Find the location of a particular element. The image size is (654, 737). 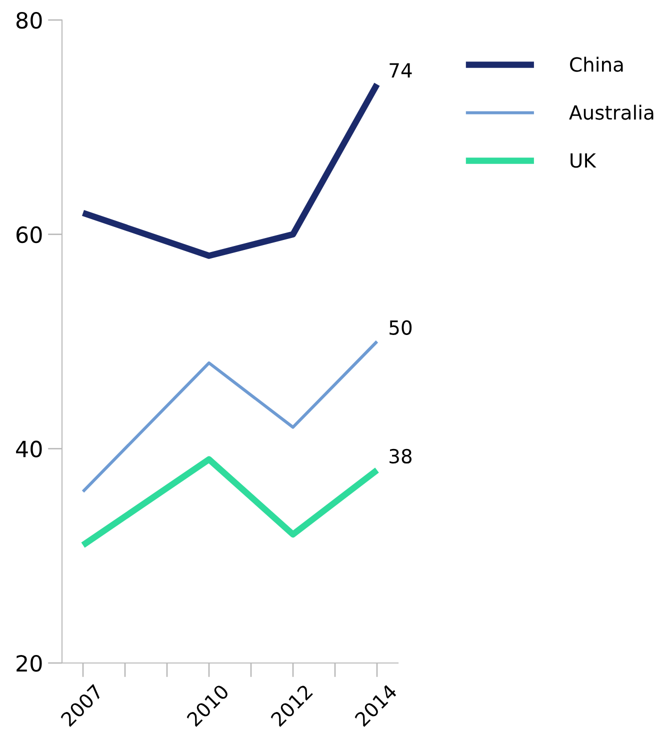

data-label: 38 is located at coordinates (401, 456).